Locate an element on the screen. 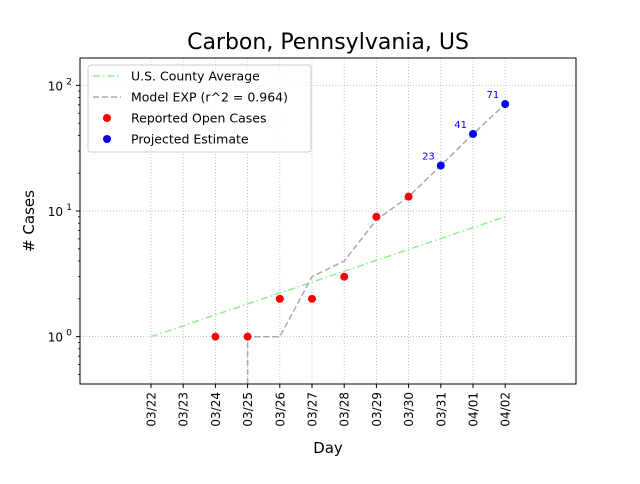 This screenshot has height=484, width=640. x-tick-label: 03/22 is located at coordinates (152, 409).